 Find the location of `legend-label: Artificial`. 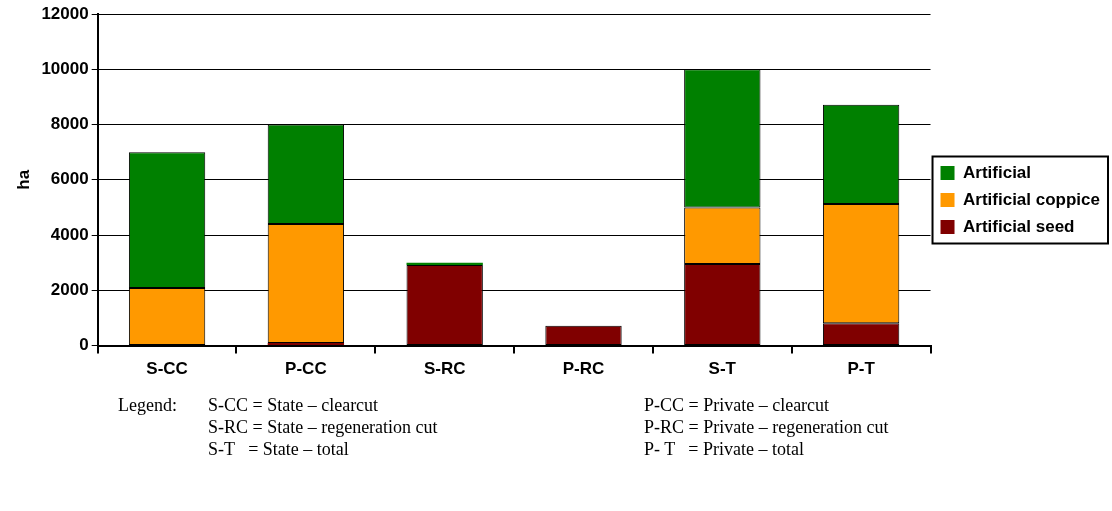

legend-label: Artificial is located at coordinates (997, 172).